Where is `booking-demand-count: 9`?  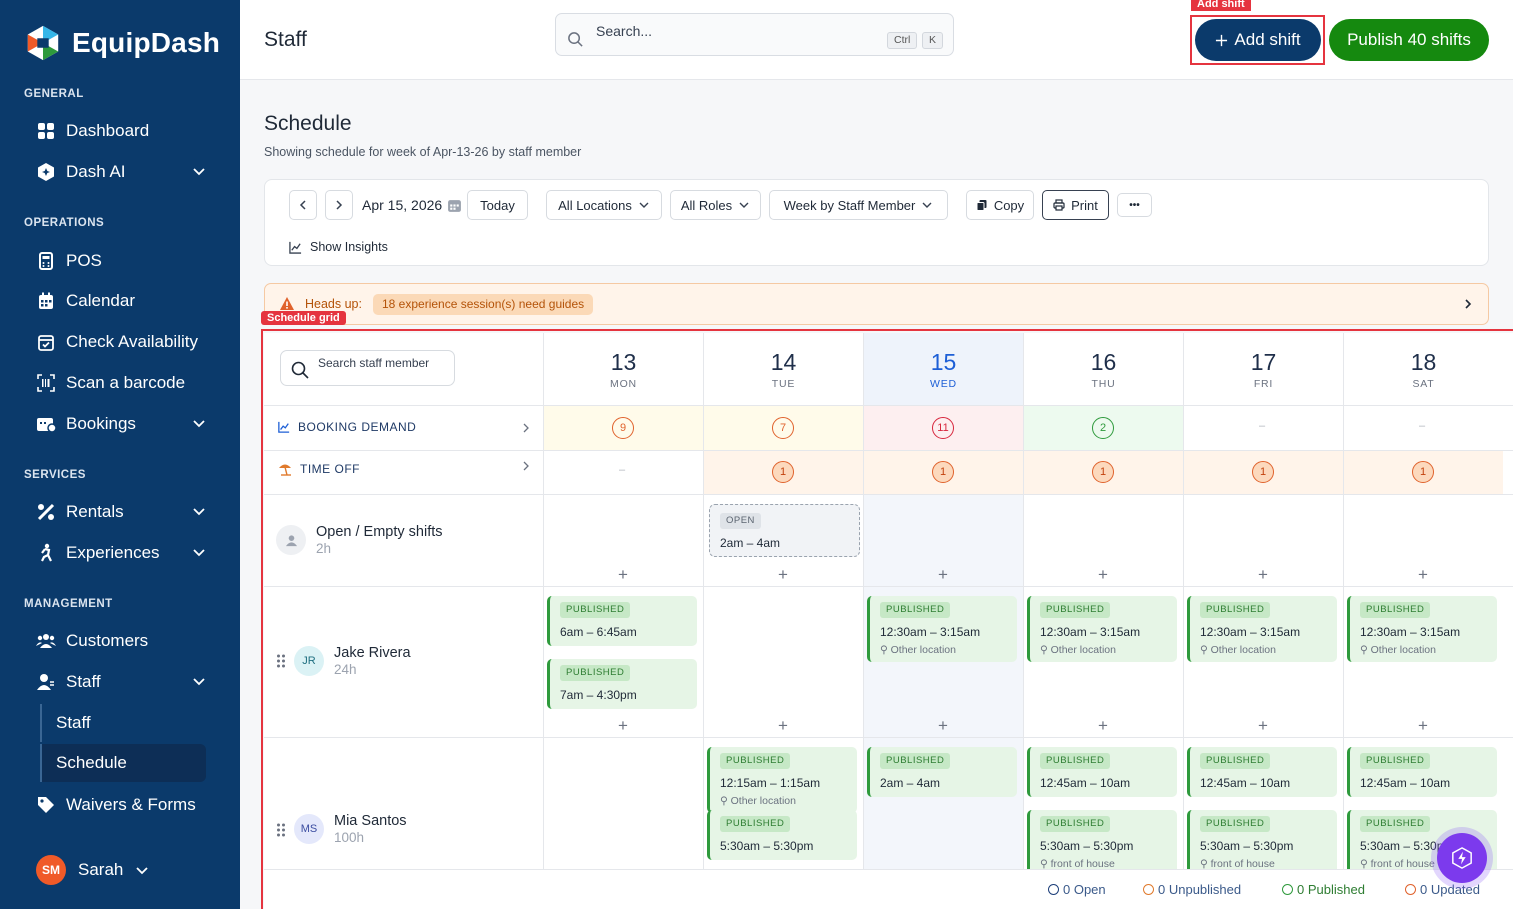
booking-demand-count: 9 is located at coordinates (623, 428).